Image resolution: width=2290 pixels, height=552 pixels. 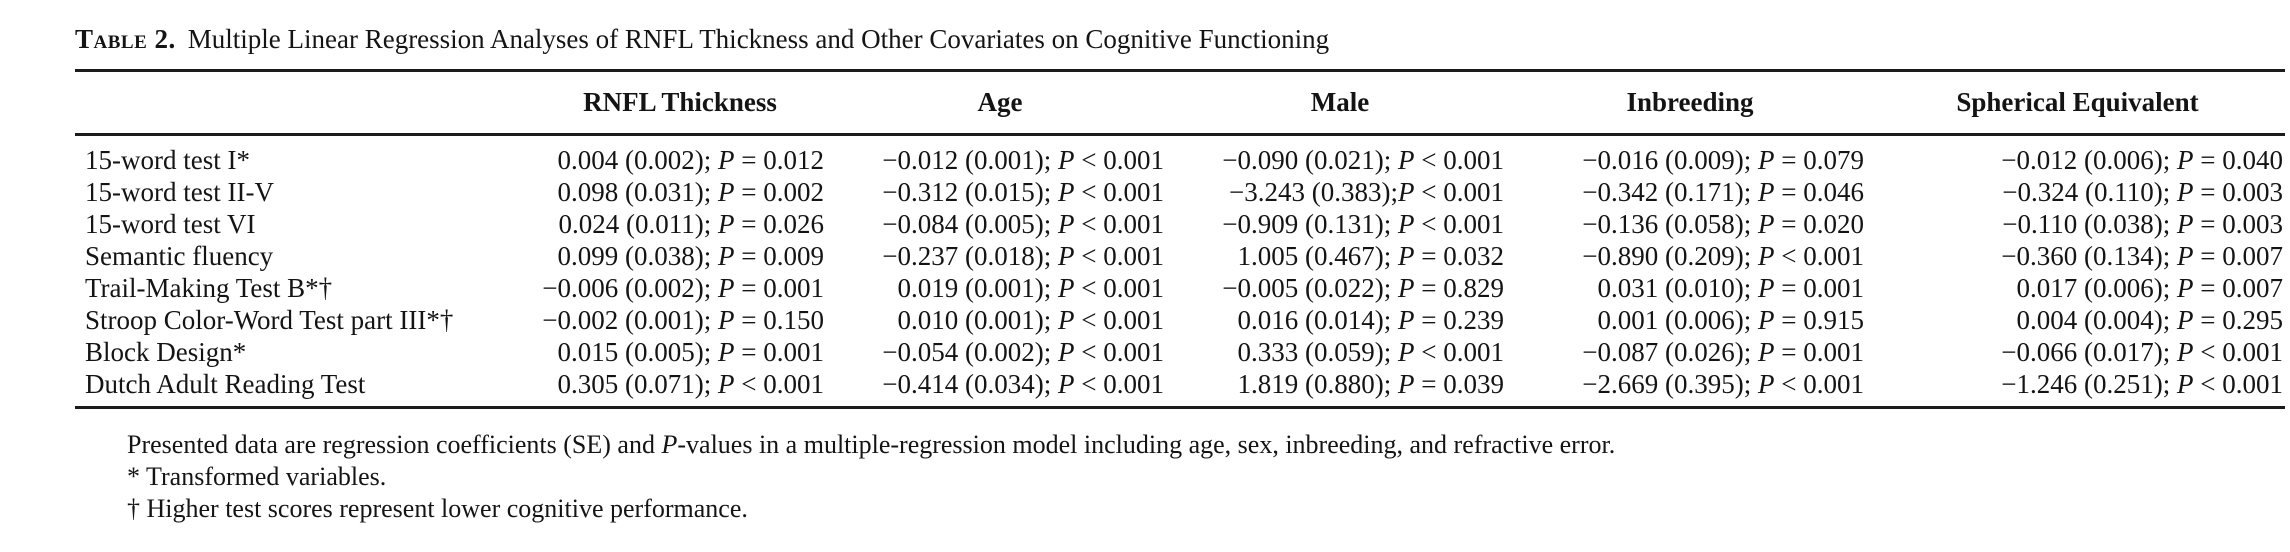 I want to click on table-cell: 0.004 (0.002); P = 0.012, so click(x=690, y=159).